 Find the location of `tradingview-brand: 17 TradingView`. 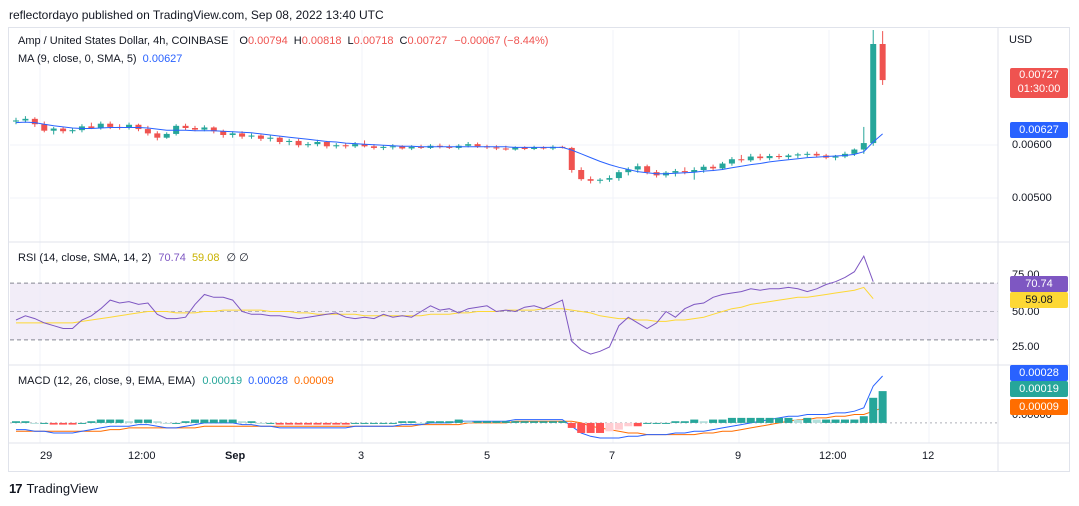

tradingview-brand: 17 TradingView is located at coordinates (53, 488).